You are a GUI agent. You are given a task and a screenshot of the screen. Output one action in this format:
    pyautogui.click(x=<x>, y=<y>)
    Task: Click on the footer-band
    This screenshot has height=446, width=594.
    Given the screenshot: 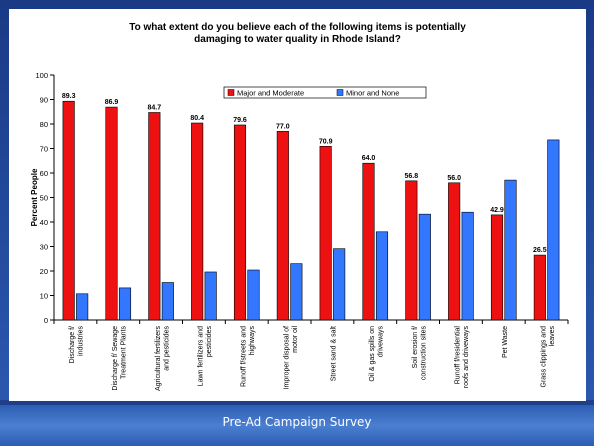 What is the action you would take?
    pyautogui.click(x=297, y=425)
    